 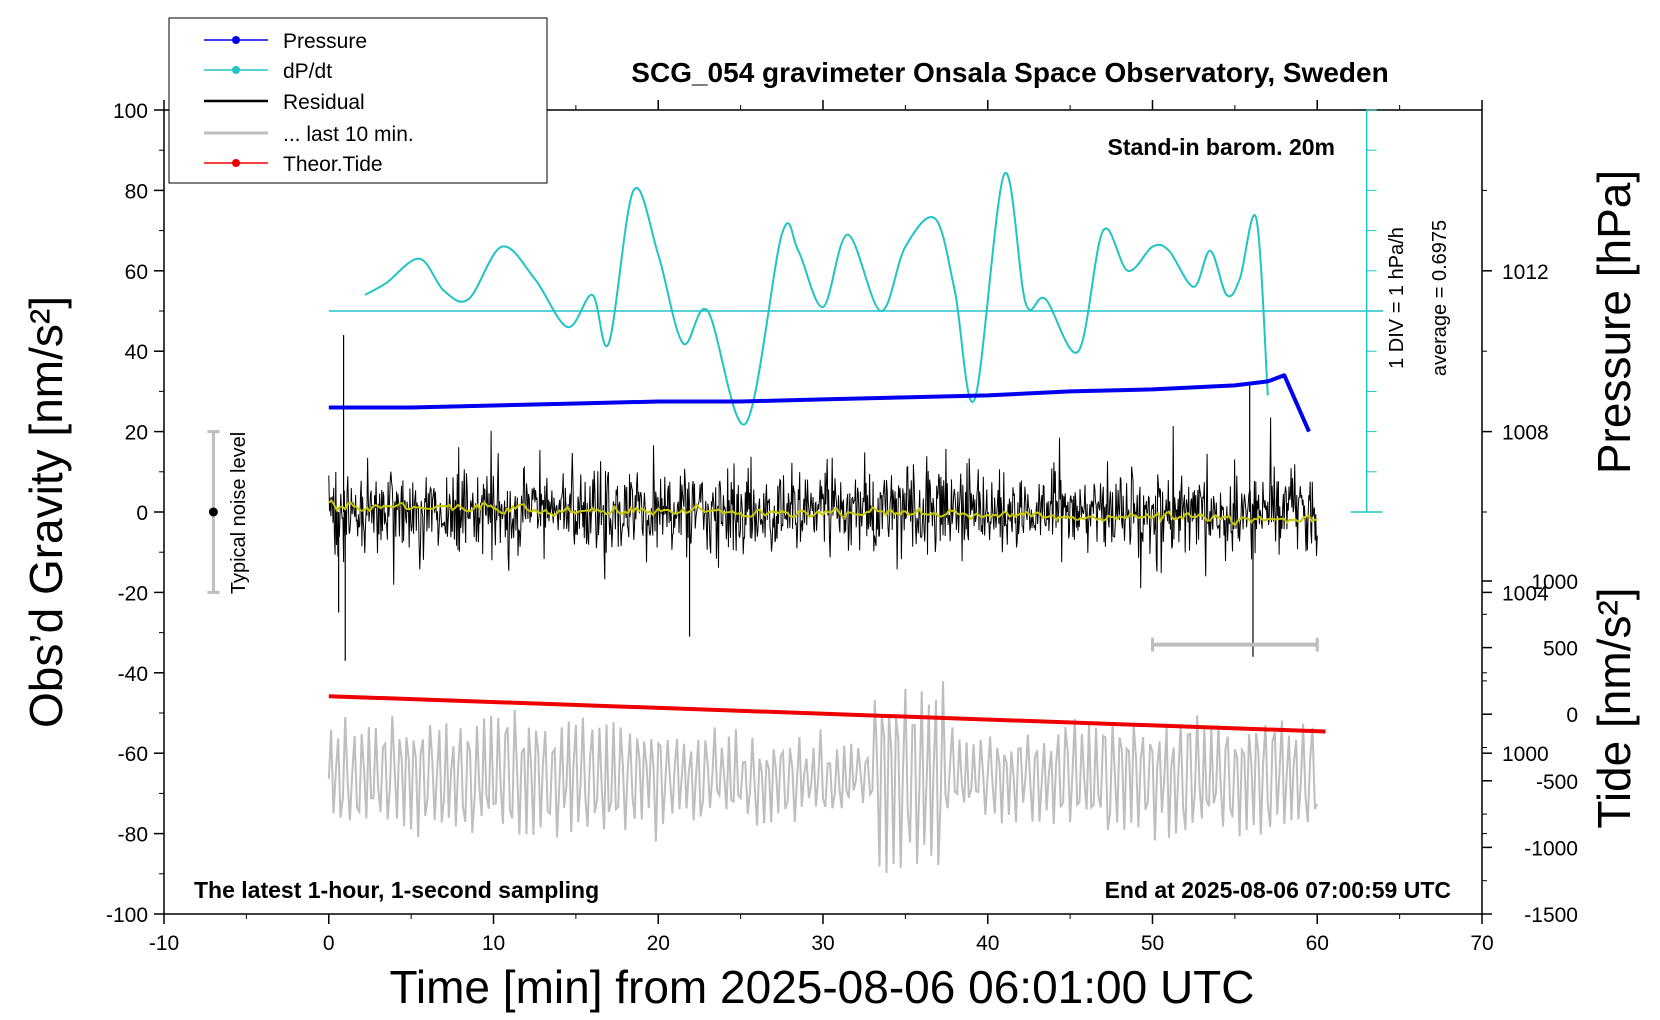 What do you see at coordinates (1397, 298) in the screenshot?
I see `div-annotation: 1 DIV = 1 hPa/h` at bounding box center [1397, 298].